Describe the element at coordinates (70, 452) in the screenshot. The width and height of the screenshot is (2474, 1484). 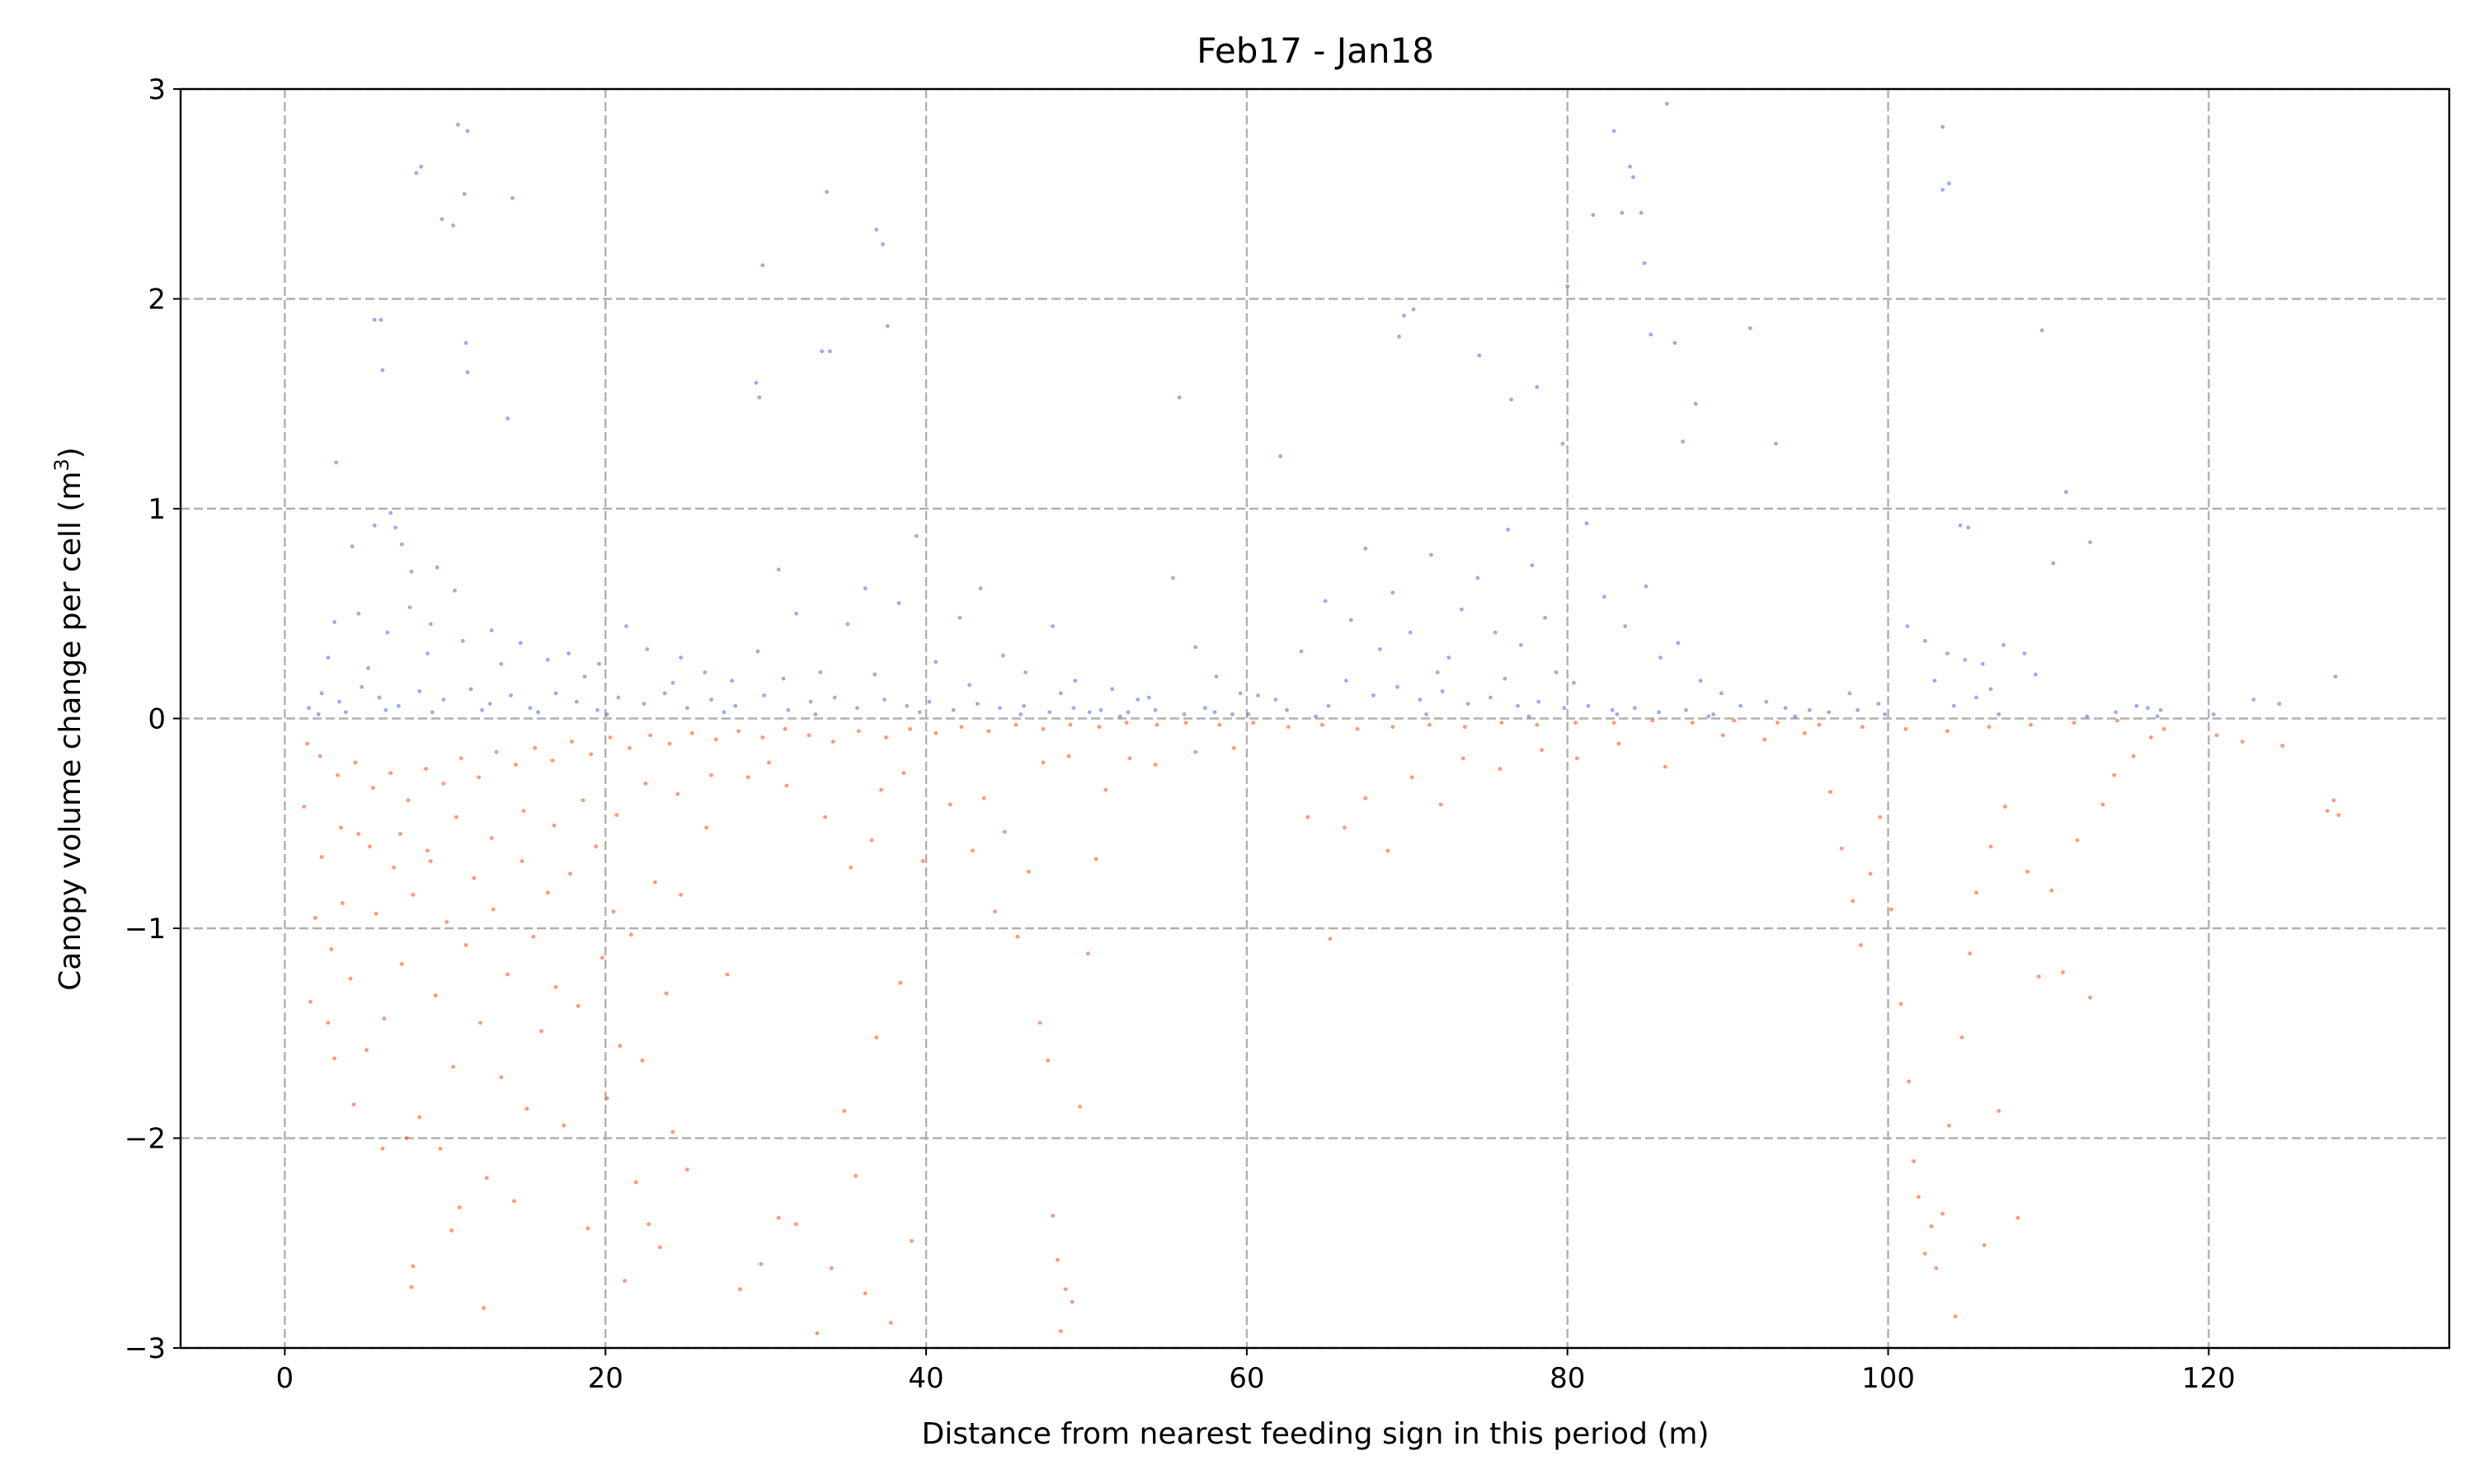
I see `y-axis-label-close: )` at that location.